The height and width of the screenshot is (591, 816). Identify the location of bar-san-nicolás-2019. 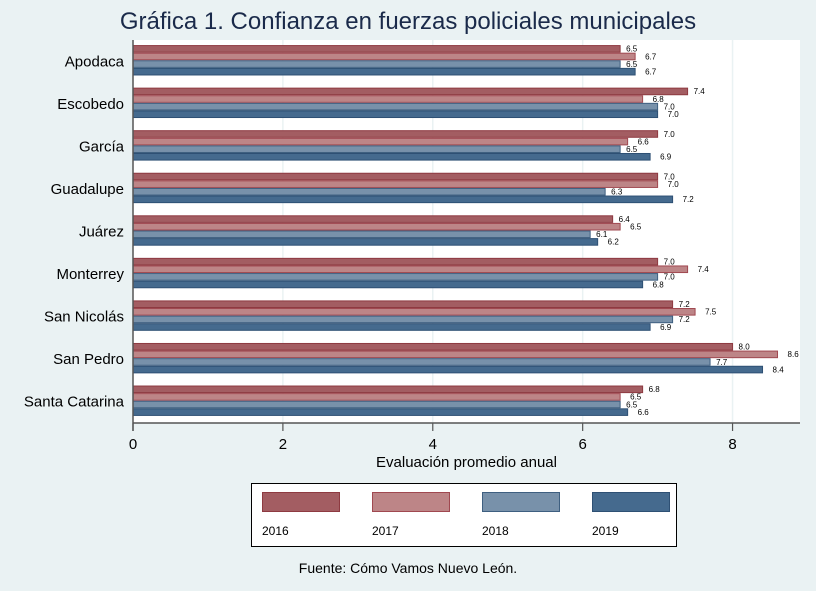
(391, 327).